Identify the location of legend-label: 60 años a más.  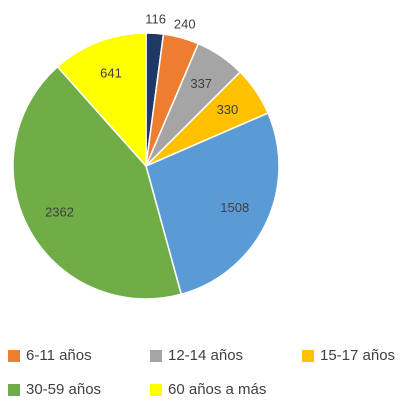
(217, 389).